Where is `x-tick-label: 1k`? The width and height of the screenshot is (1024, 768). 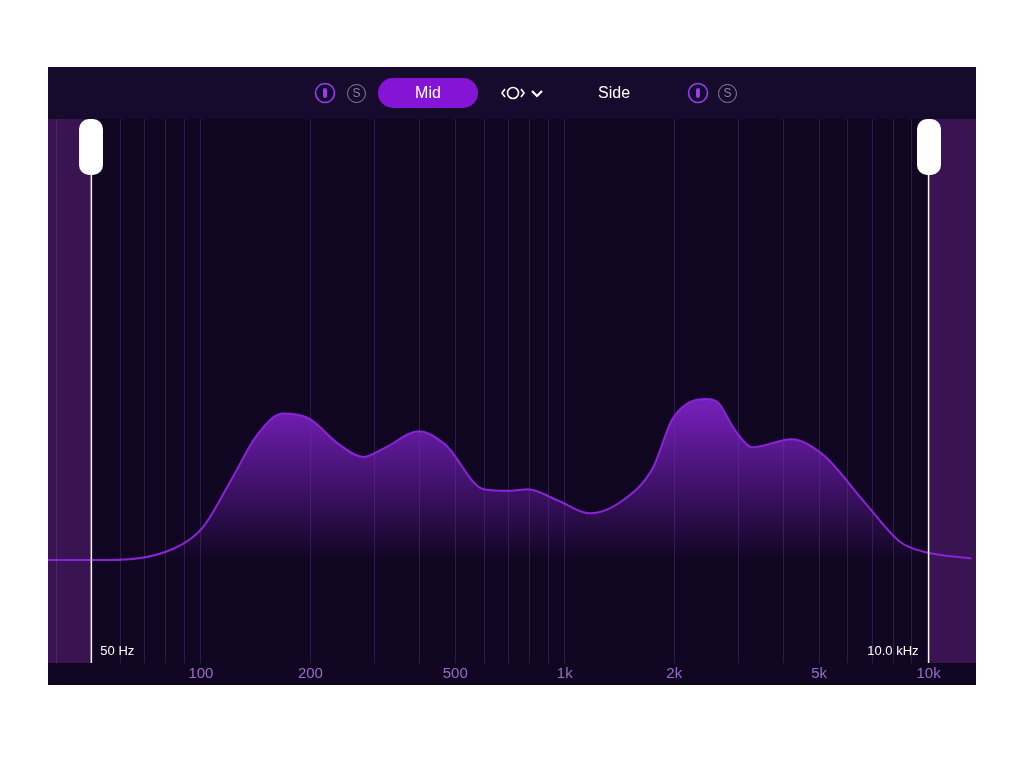 x-tick-label: 1k is located at coordinates (565, 673).